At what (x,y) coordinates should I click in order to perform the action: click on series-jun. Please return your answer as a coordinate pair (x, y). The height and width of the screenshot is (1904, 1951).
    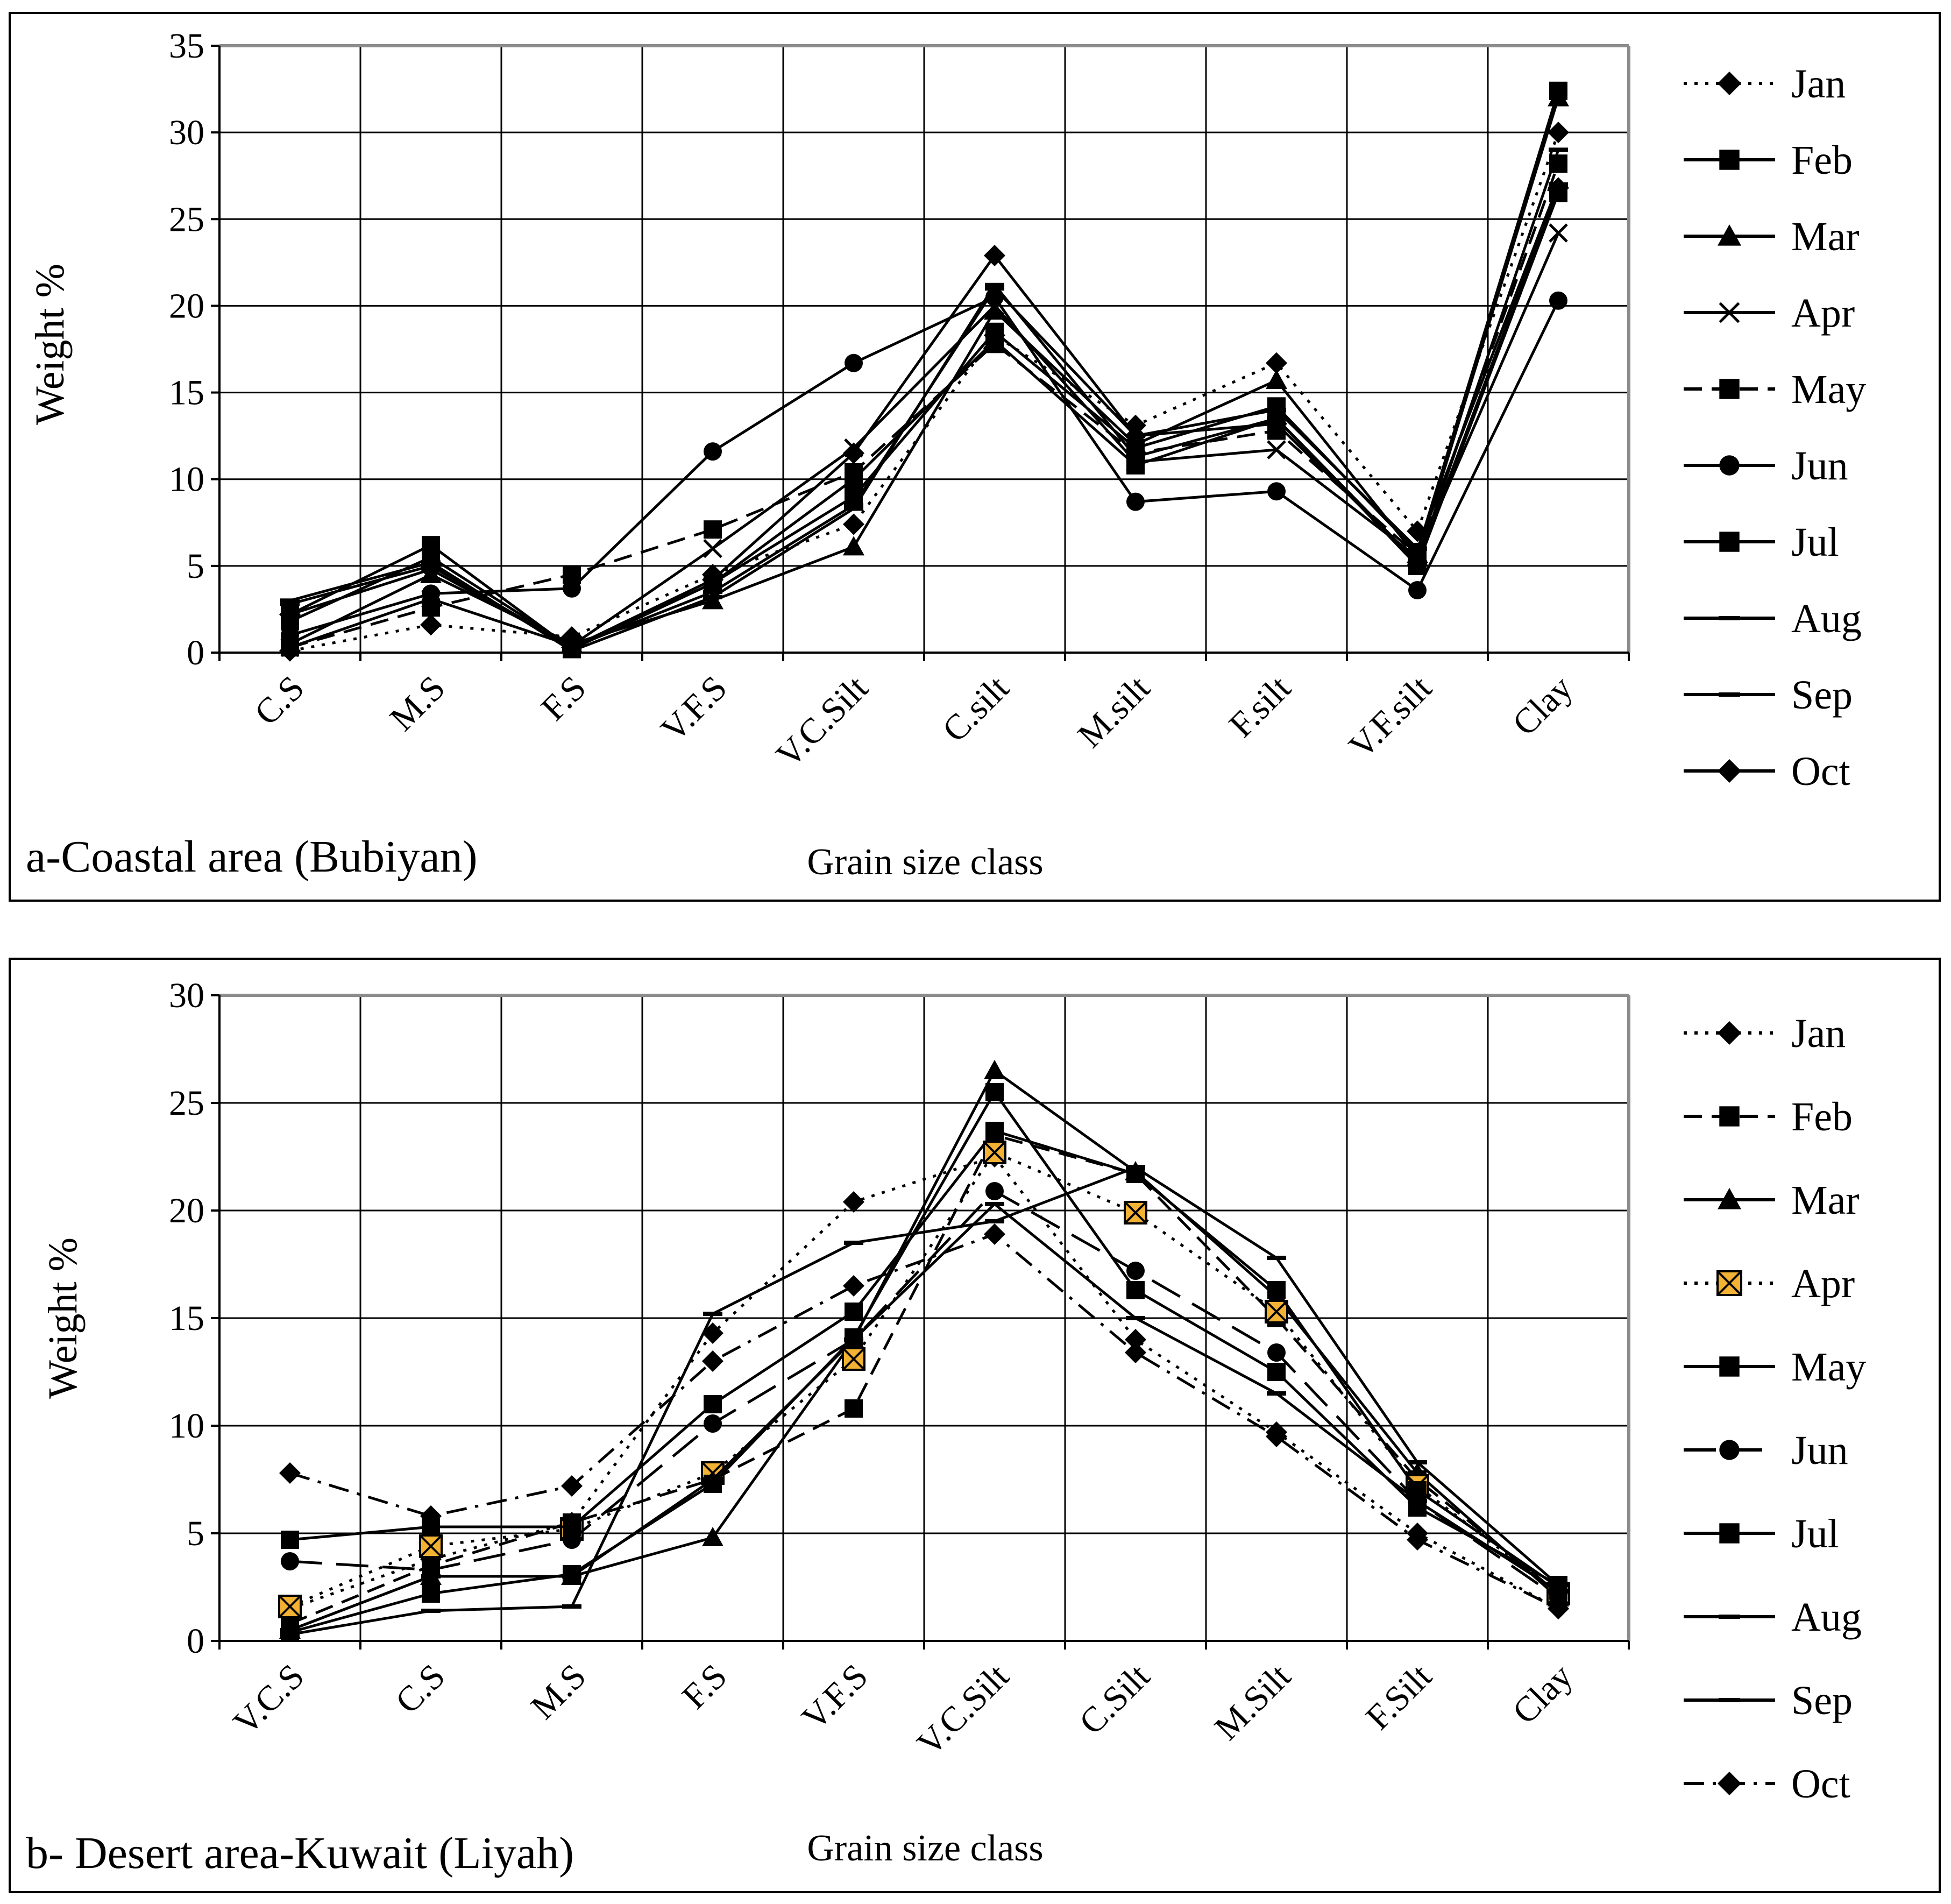
    Looking at the image, I should click on (924, 466).